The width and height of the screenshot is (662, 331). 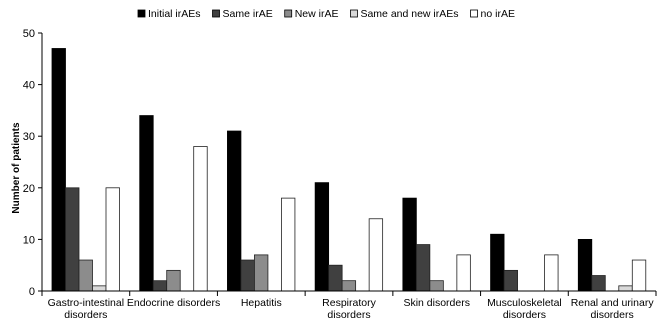 I want to click on legend-label: New irAE, so click(x=317, y=14).